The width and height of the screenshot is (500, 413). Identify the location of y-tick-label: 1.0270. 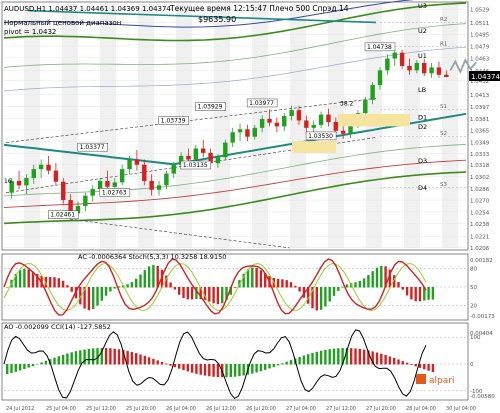
(480, 202).